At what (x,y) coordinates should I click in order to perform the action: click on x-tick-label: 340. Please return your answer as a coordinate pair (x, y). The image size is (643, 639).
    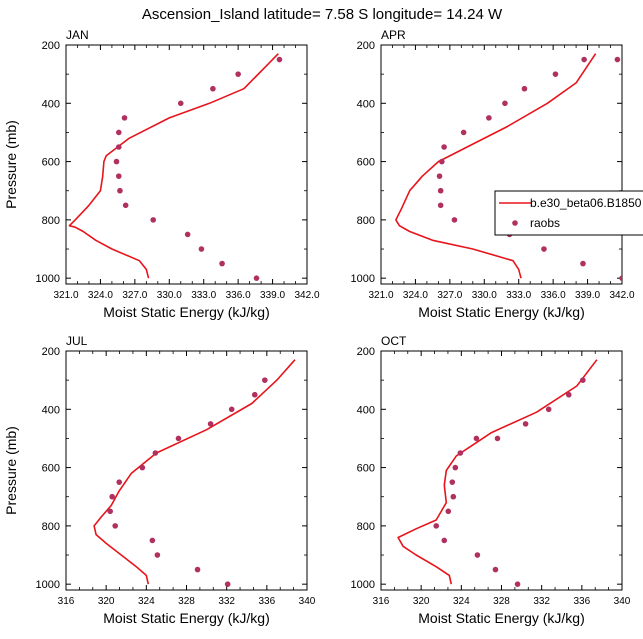
    Looking at the image, I should click on (622, 601).